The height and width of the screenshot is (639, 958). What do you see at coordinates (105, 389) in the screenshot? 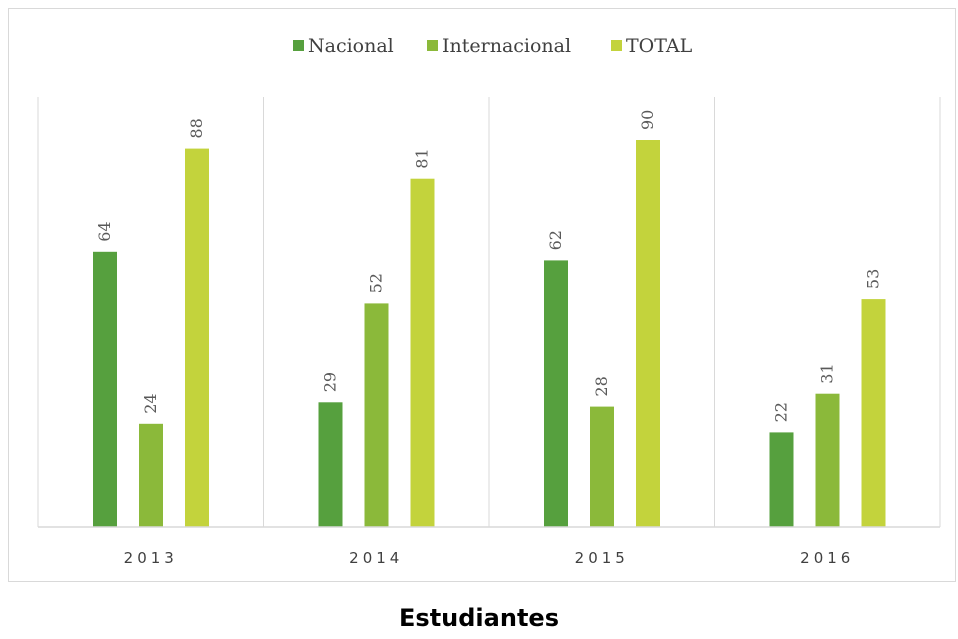
I see `bar-nacional-2013` at bounding box center [105, 389].